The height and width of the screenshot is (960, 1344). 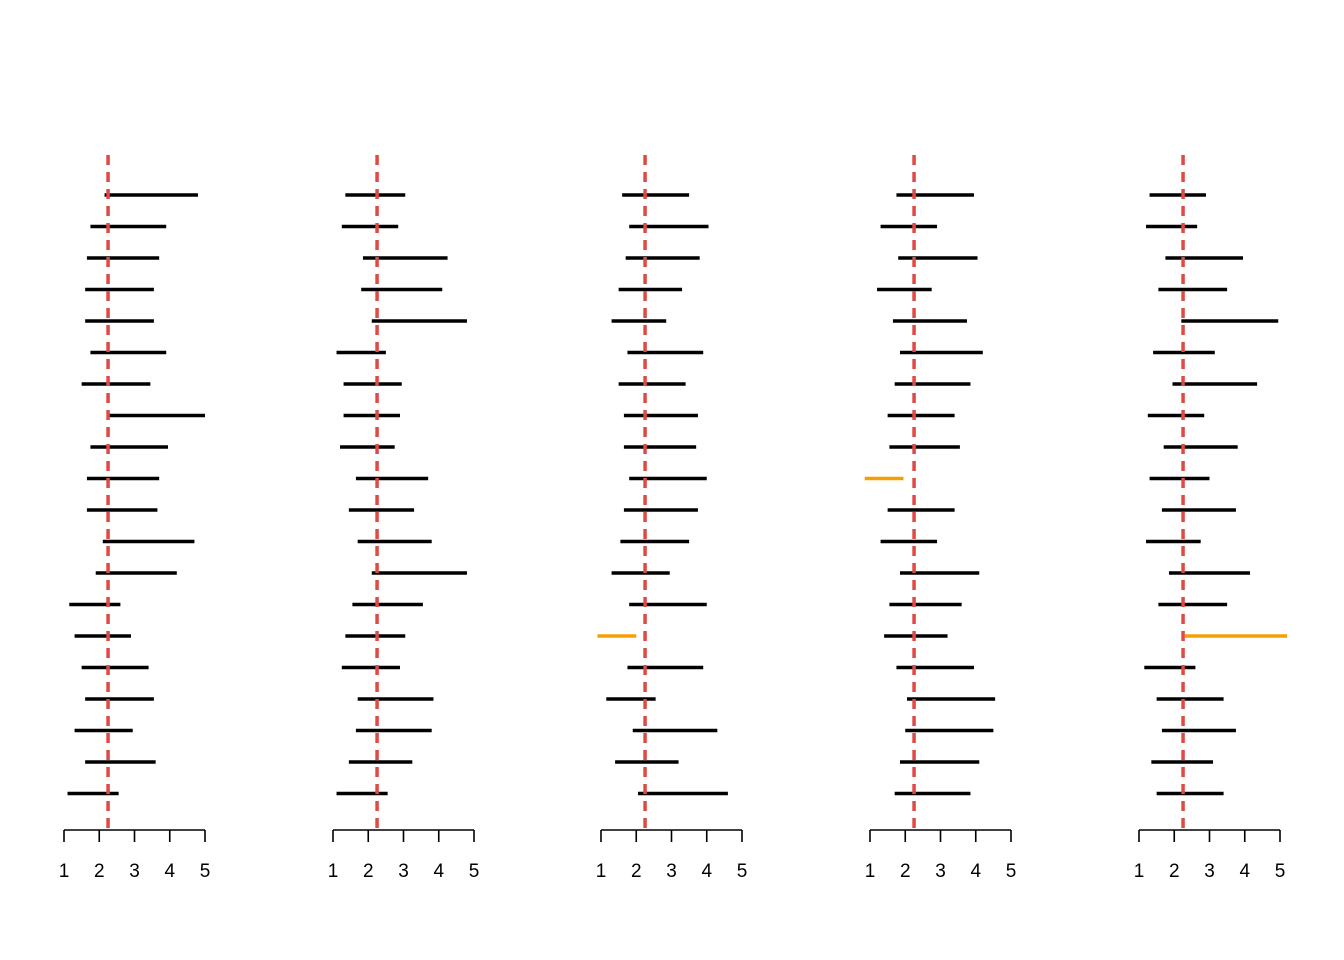 I want to click on interval-panel-4: 1 2 3 4 5, so click(x=941, y=518).